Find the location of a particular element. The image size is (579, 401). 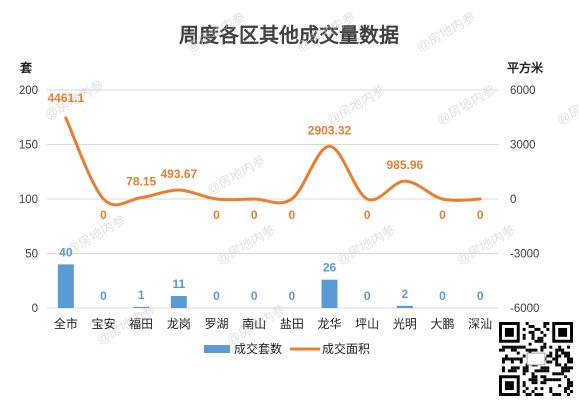

legend-bar-swatch is located at coordinates (217, 349).